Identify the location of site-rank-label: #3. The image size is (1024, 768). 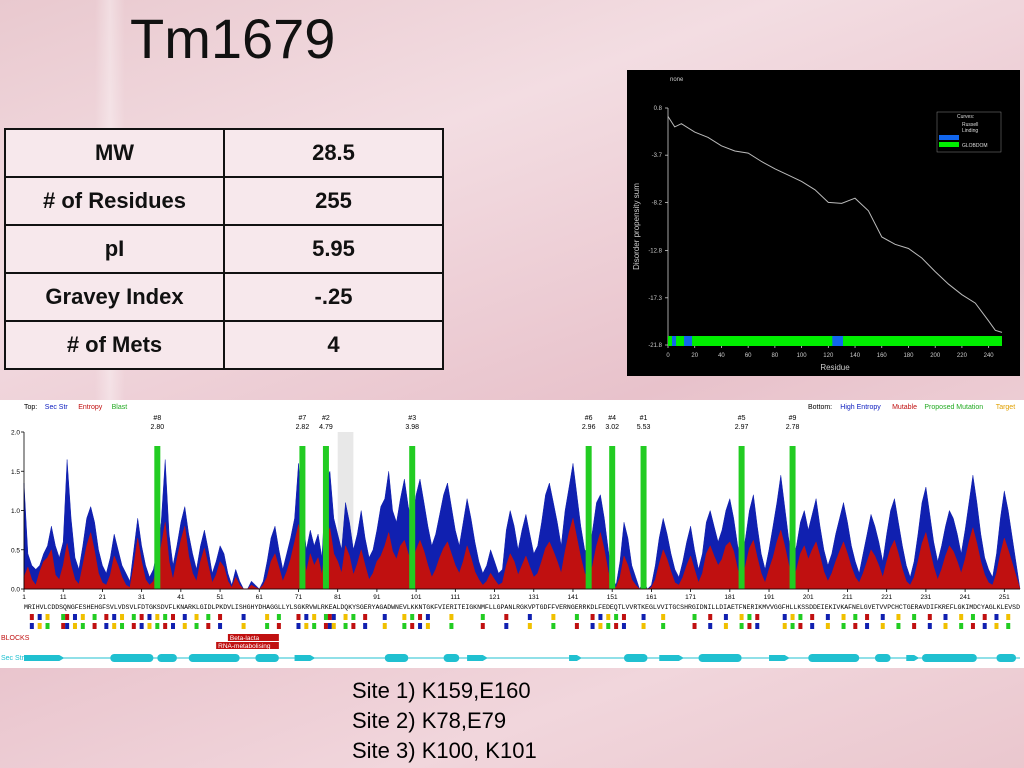
(412, 418).